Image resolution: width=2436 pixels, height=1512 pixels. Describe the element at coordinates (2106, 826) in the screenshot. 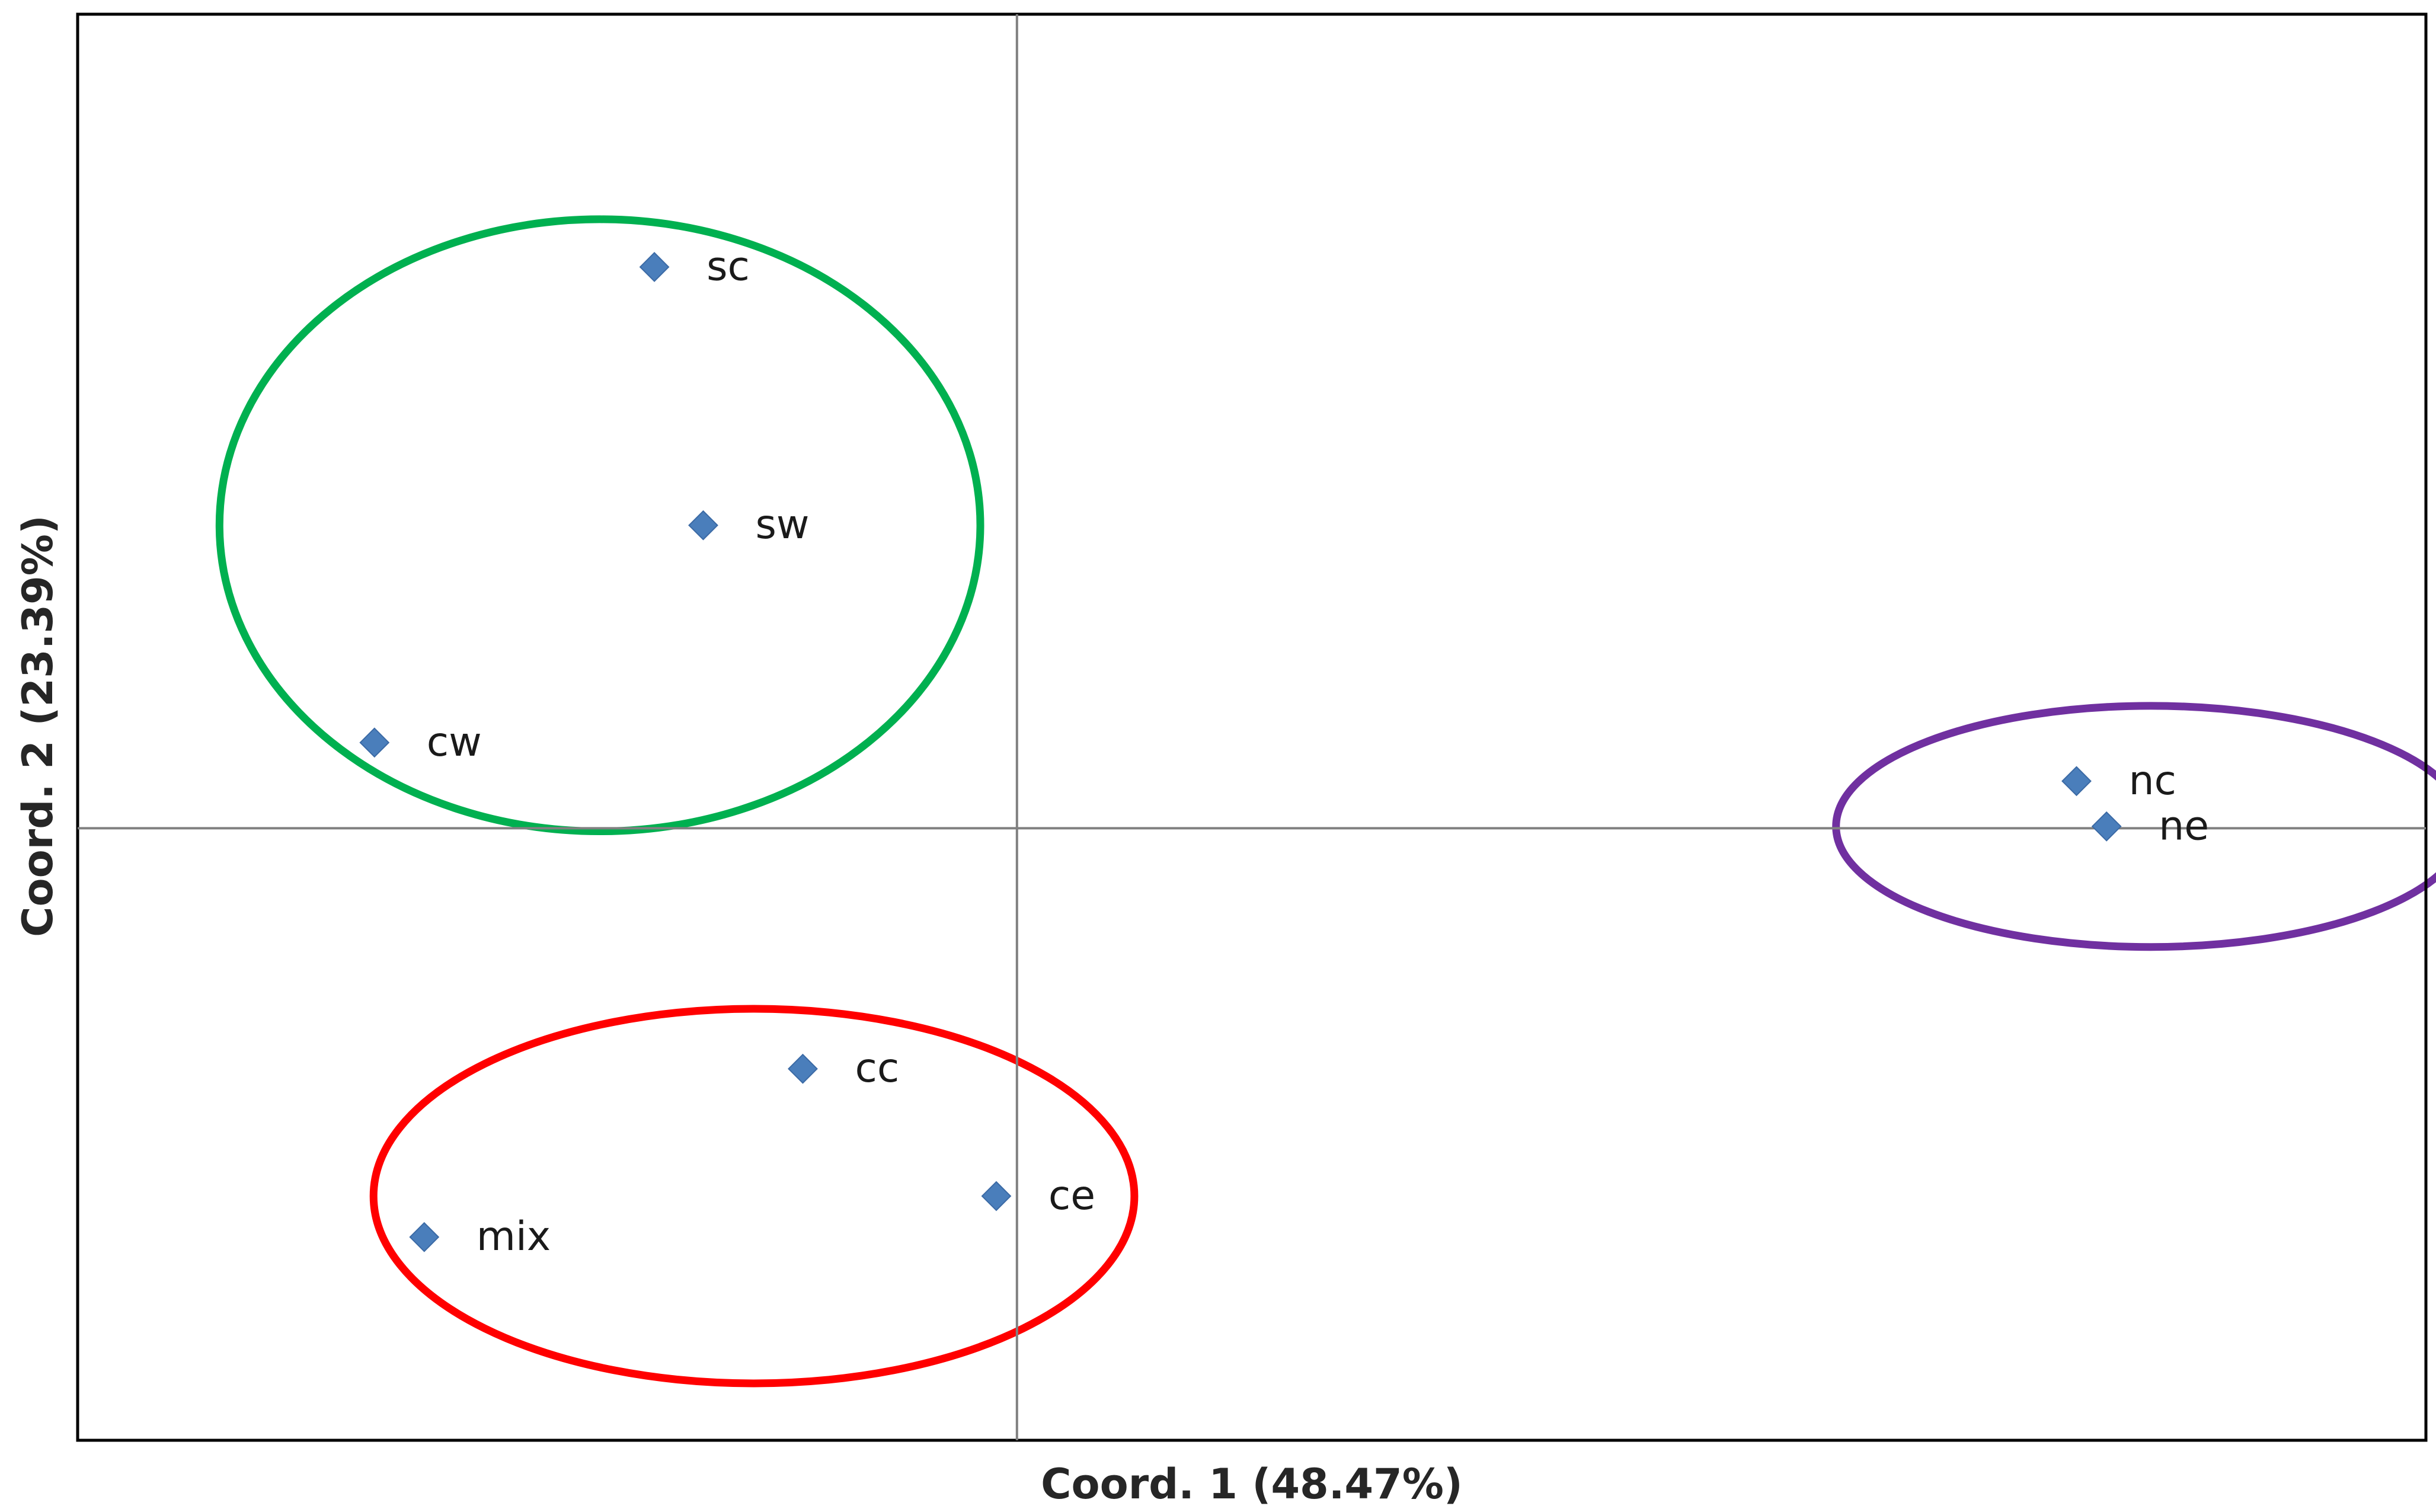

I see `data-point-ne` at that location.